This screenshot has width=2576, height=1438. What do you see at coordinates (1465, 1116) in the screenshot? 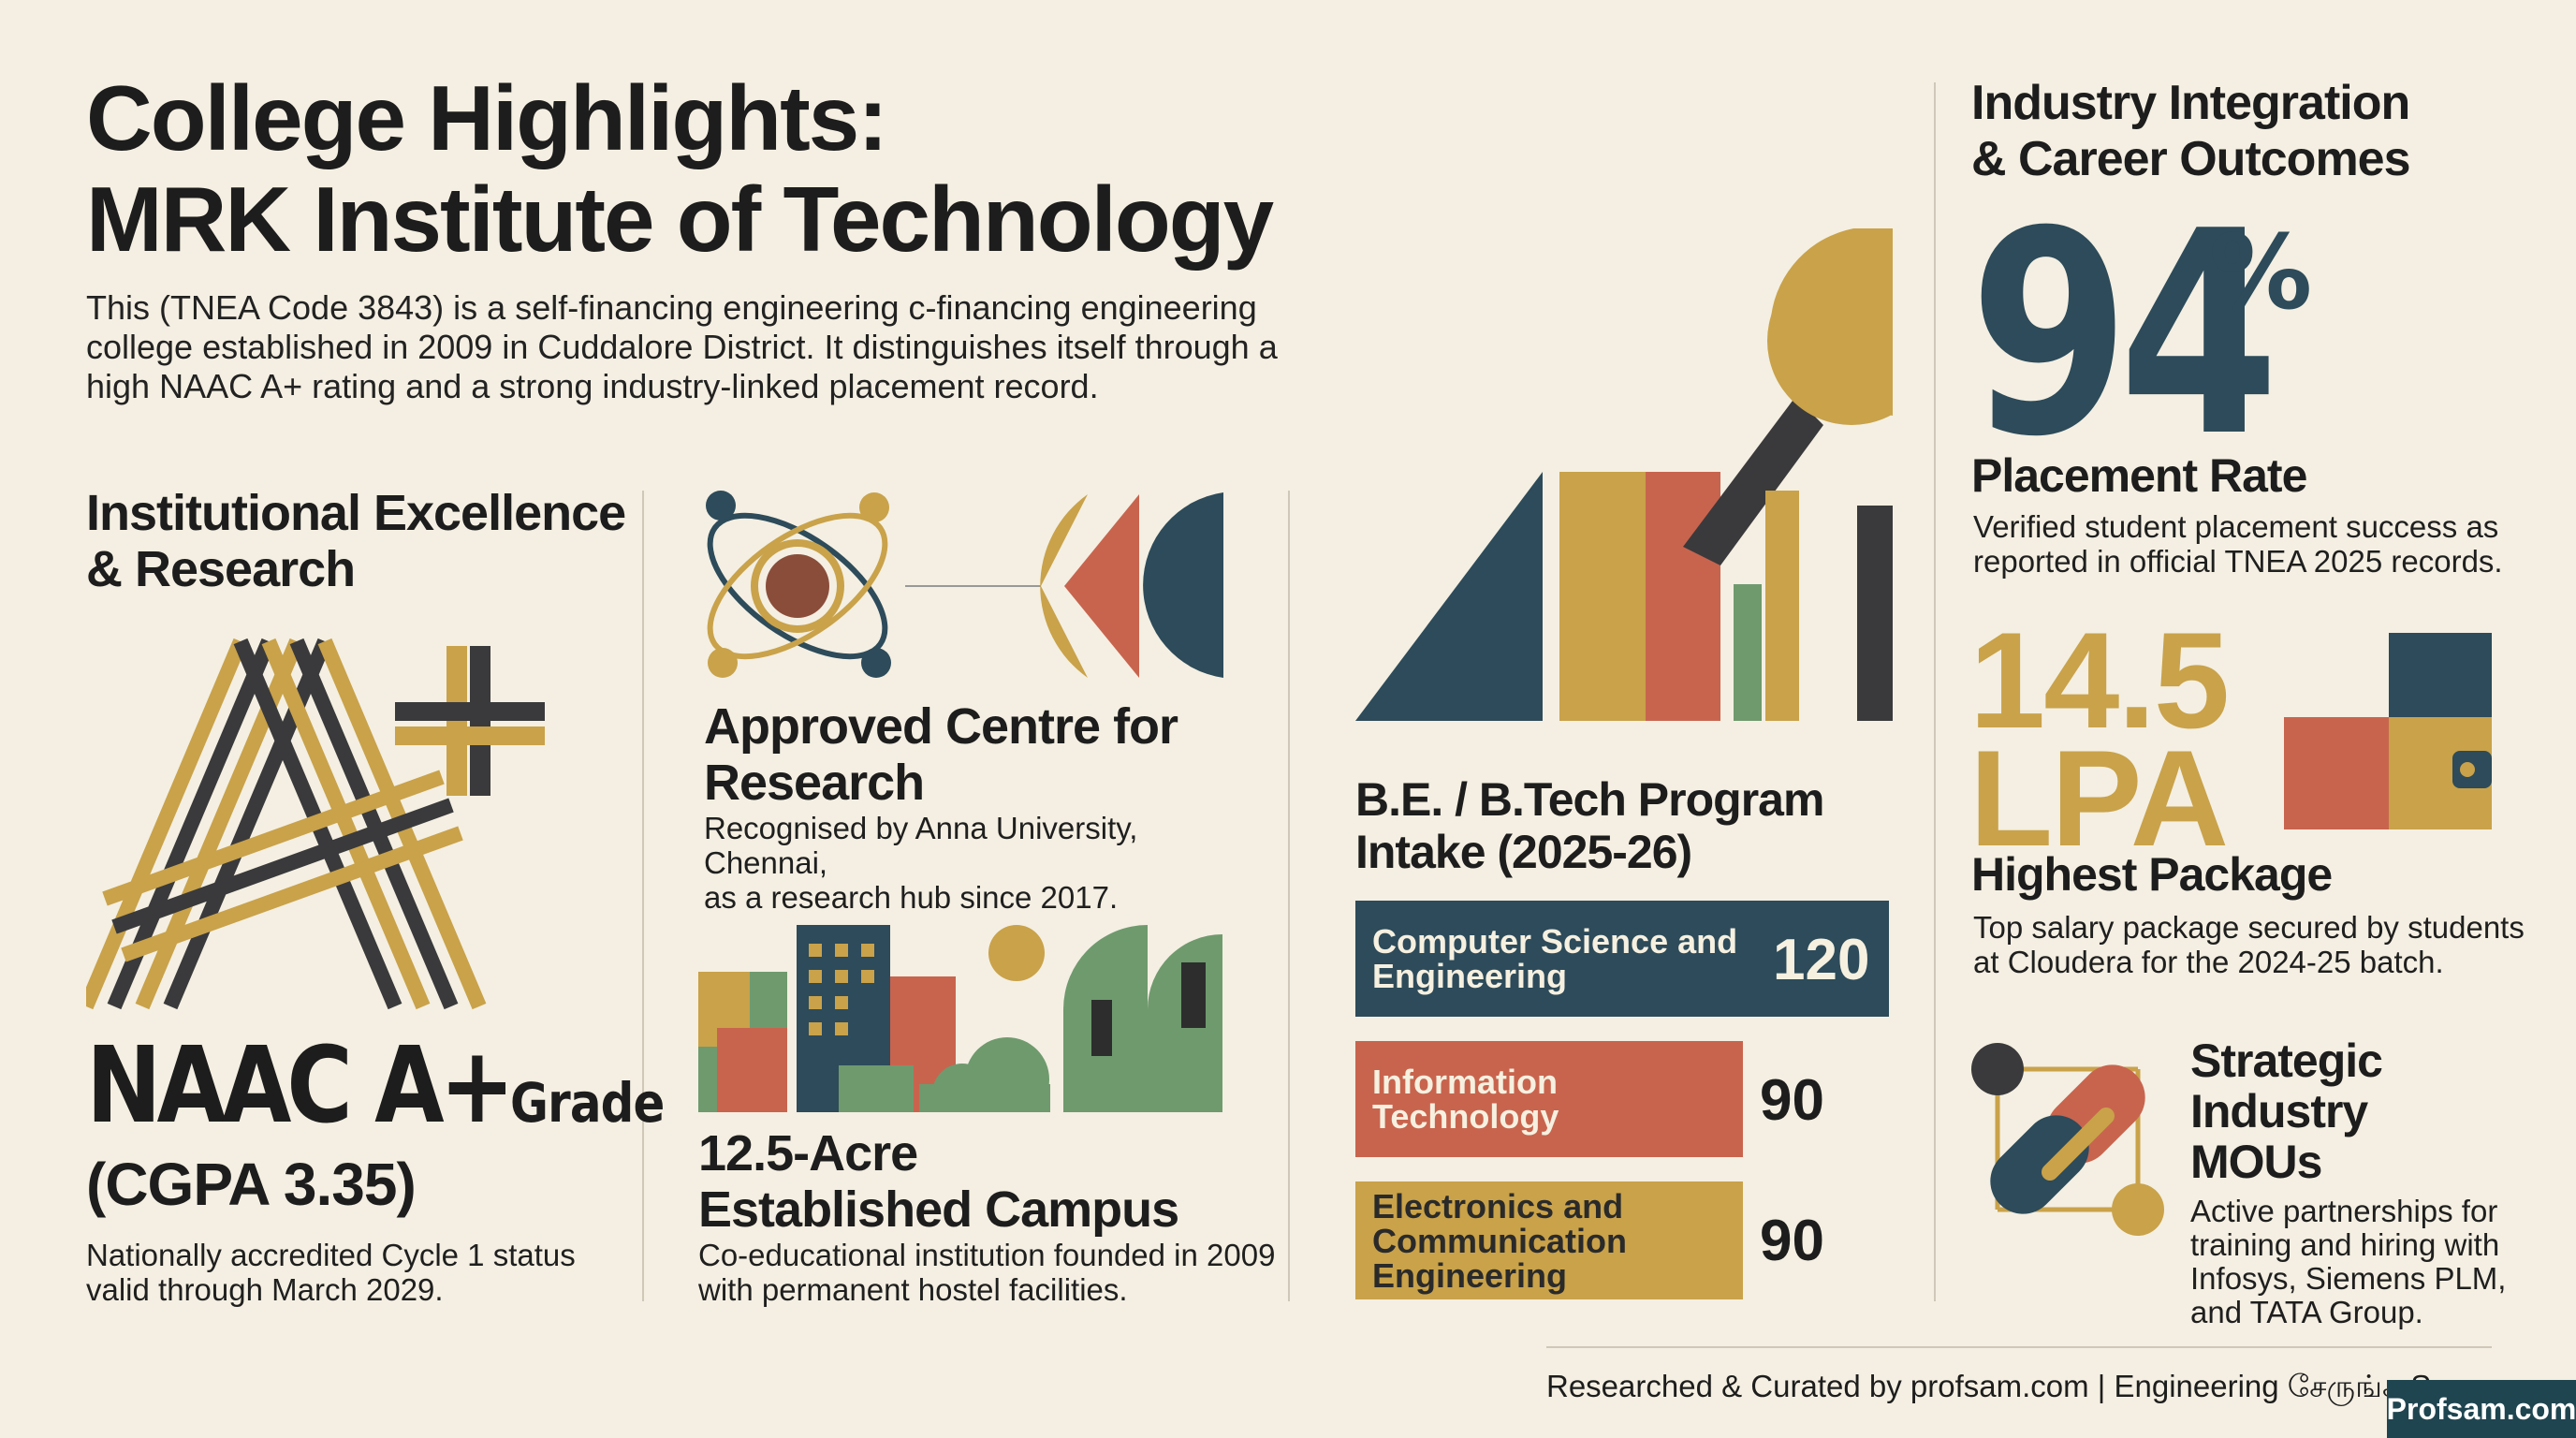
I see `program-name-line: Technology` at bounding box center [1465, 1116].